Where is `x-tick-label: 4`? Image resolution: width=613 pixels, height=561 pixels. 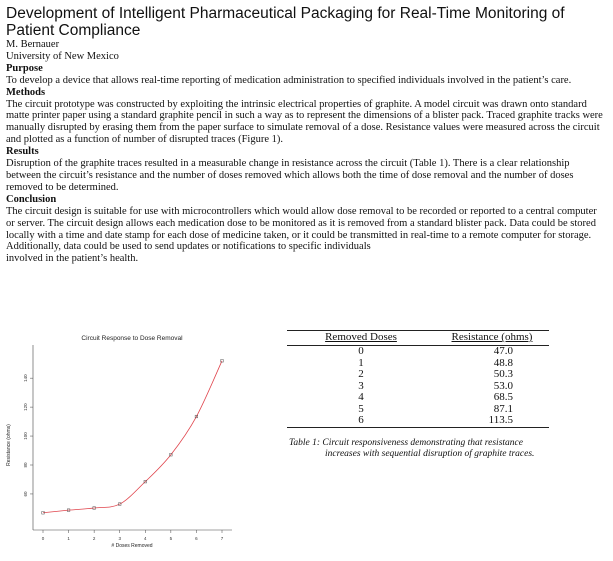 x-tick-label: 4 is located at coordinates (145, 538).